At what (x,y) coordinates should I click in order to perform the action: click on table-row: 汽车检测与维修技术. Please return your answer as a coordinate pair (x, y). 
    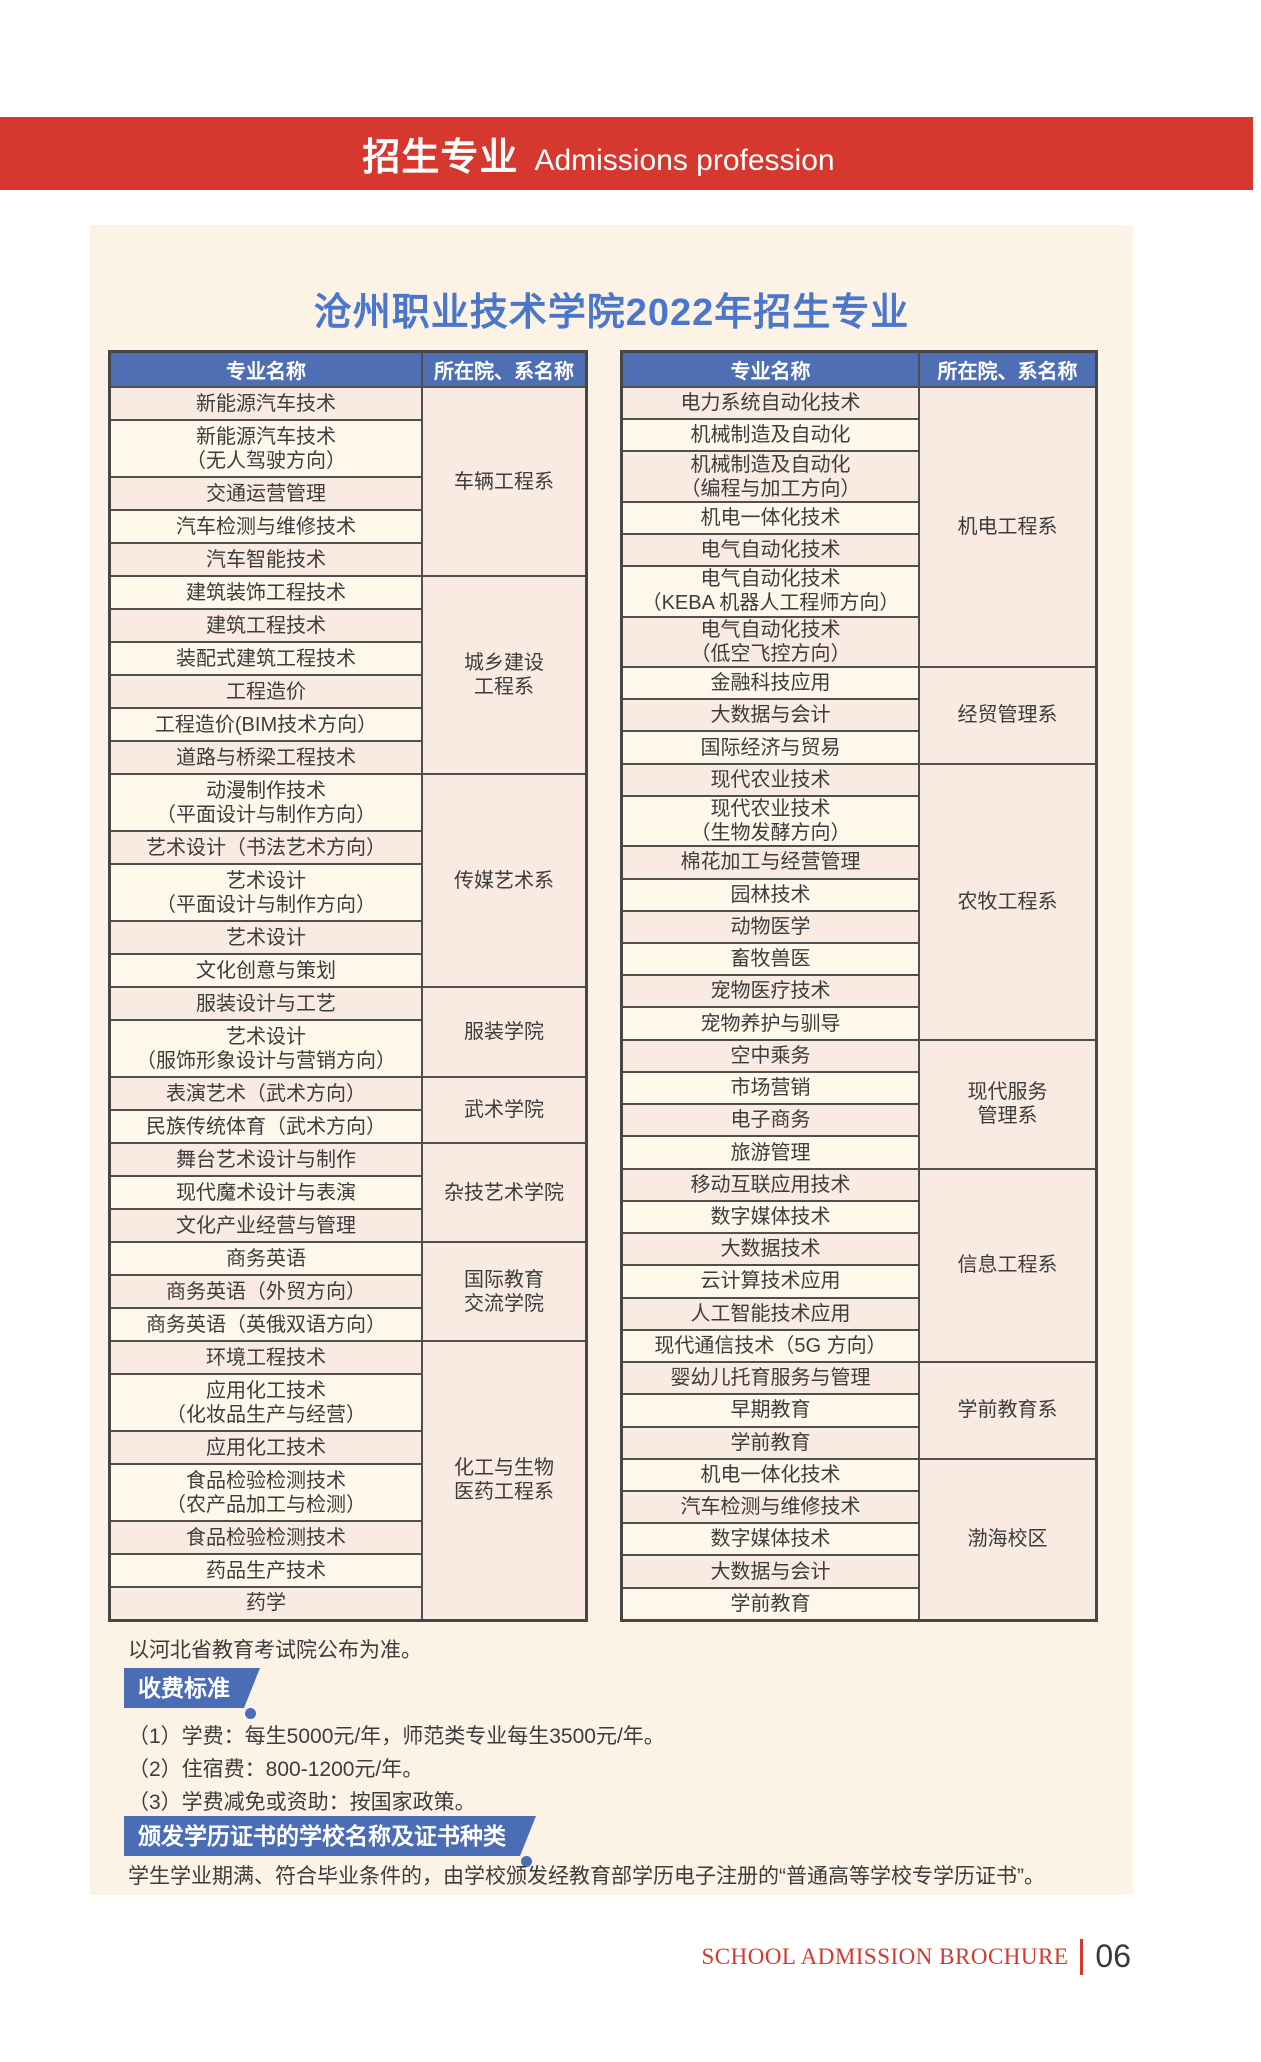
    Looking at the image, I should click on (347, 526).